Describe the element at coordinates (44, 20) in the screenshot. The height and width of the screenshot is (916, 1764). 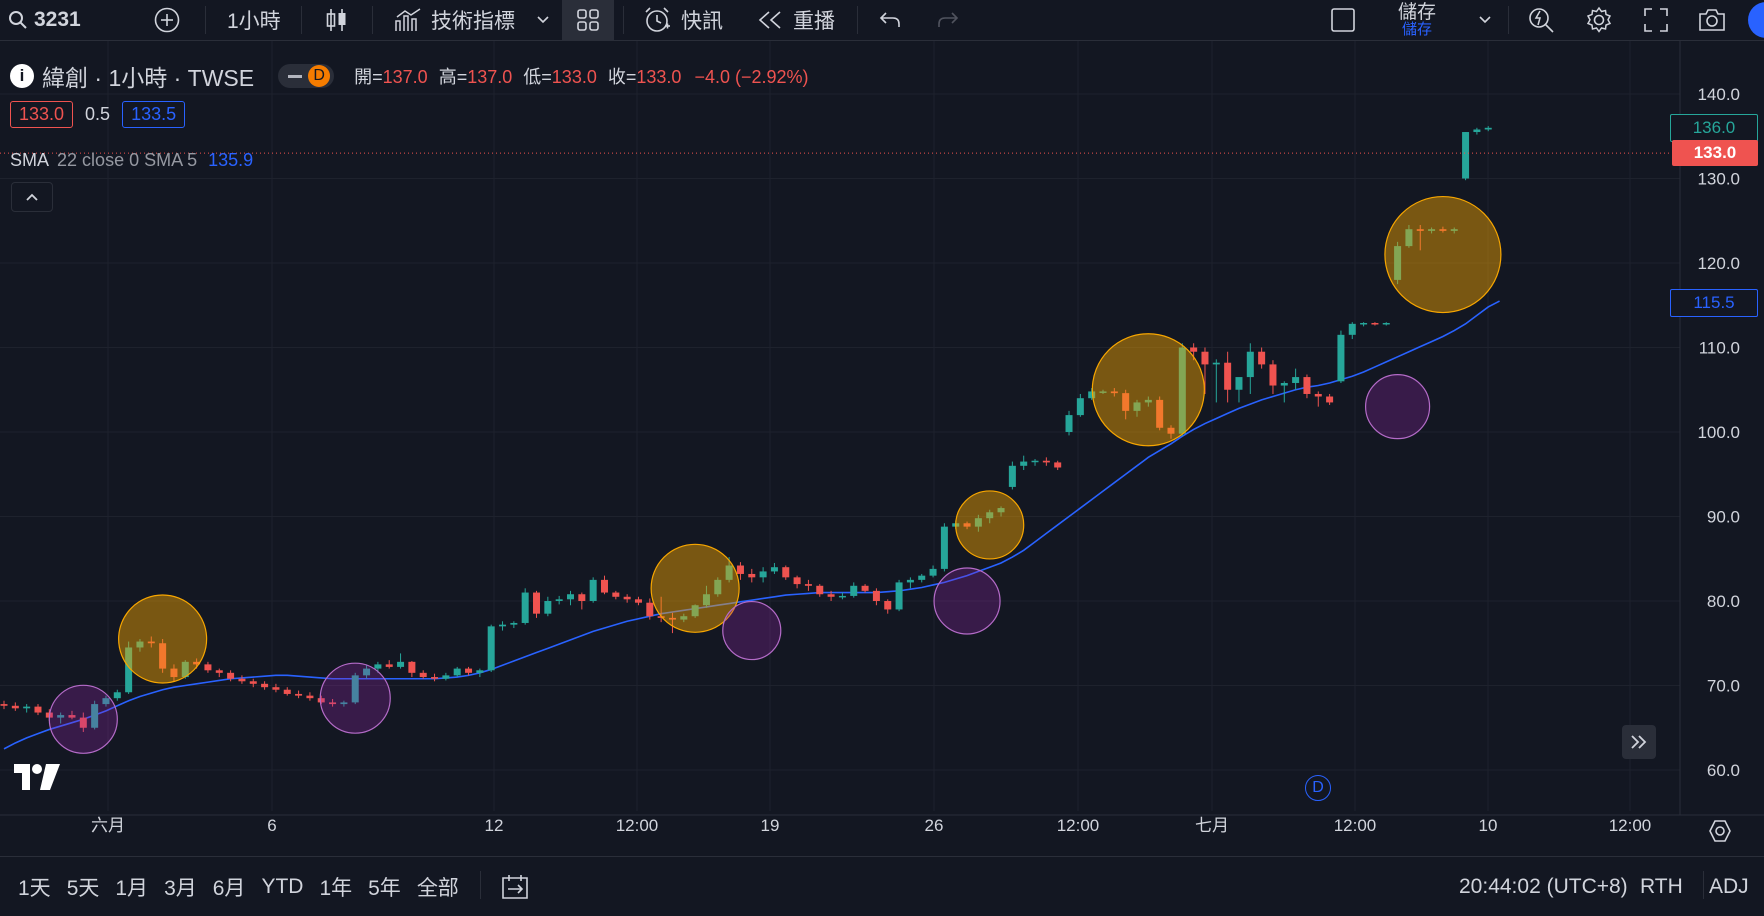
I see `symbol-search-button: 3231` at that location.